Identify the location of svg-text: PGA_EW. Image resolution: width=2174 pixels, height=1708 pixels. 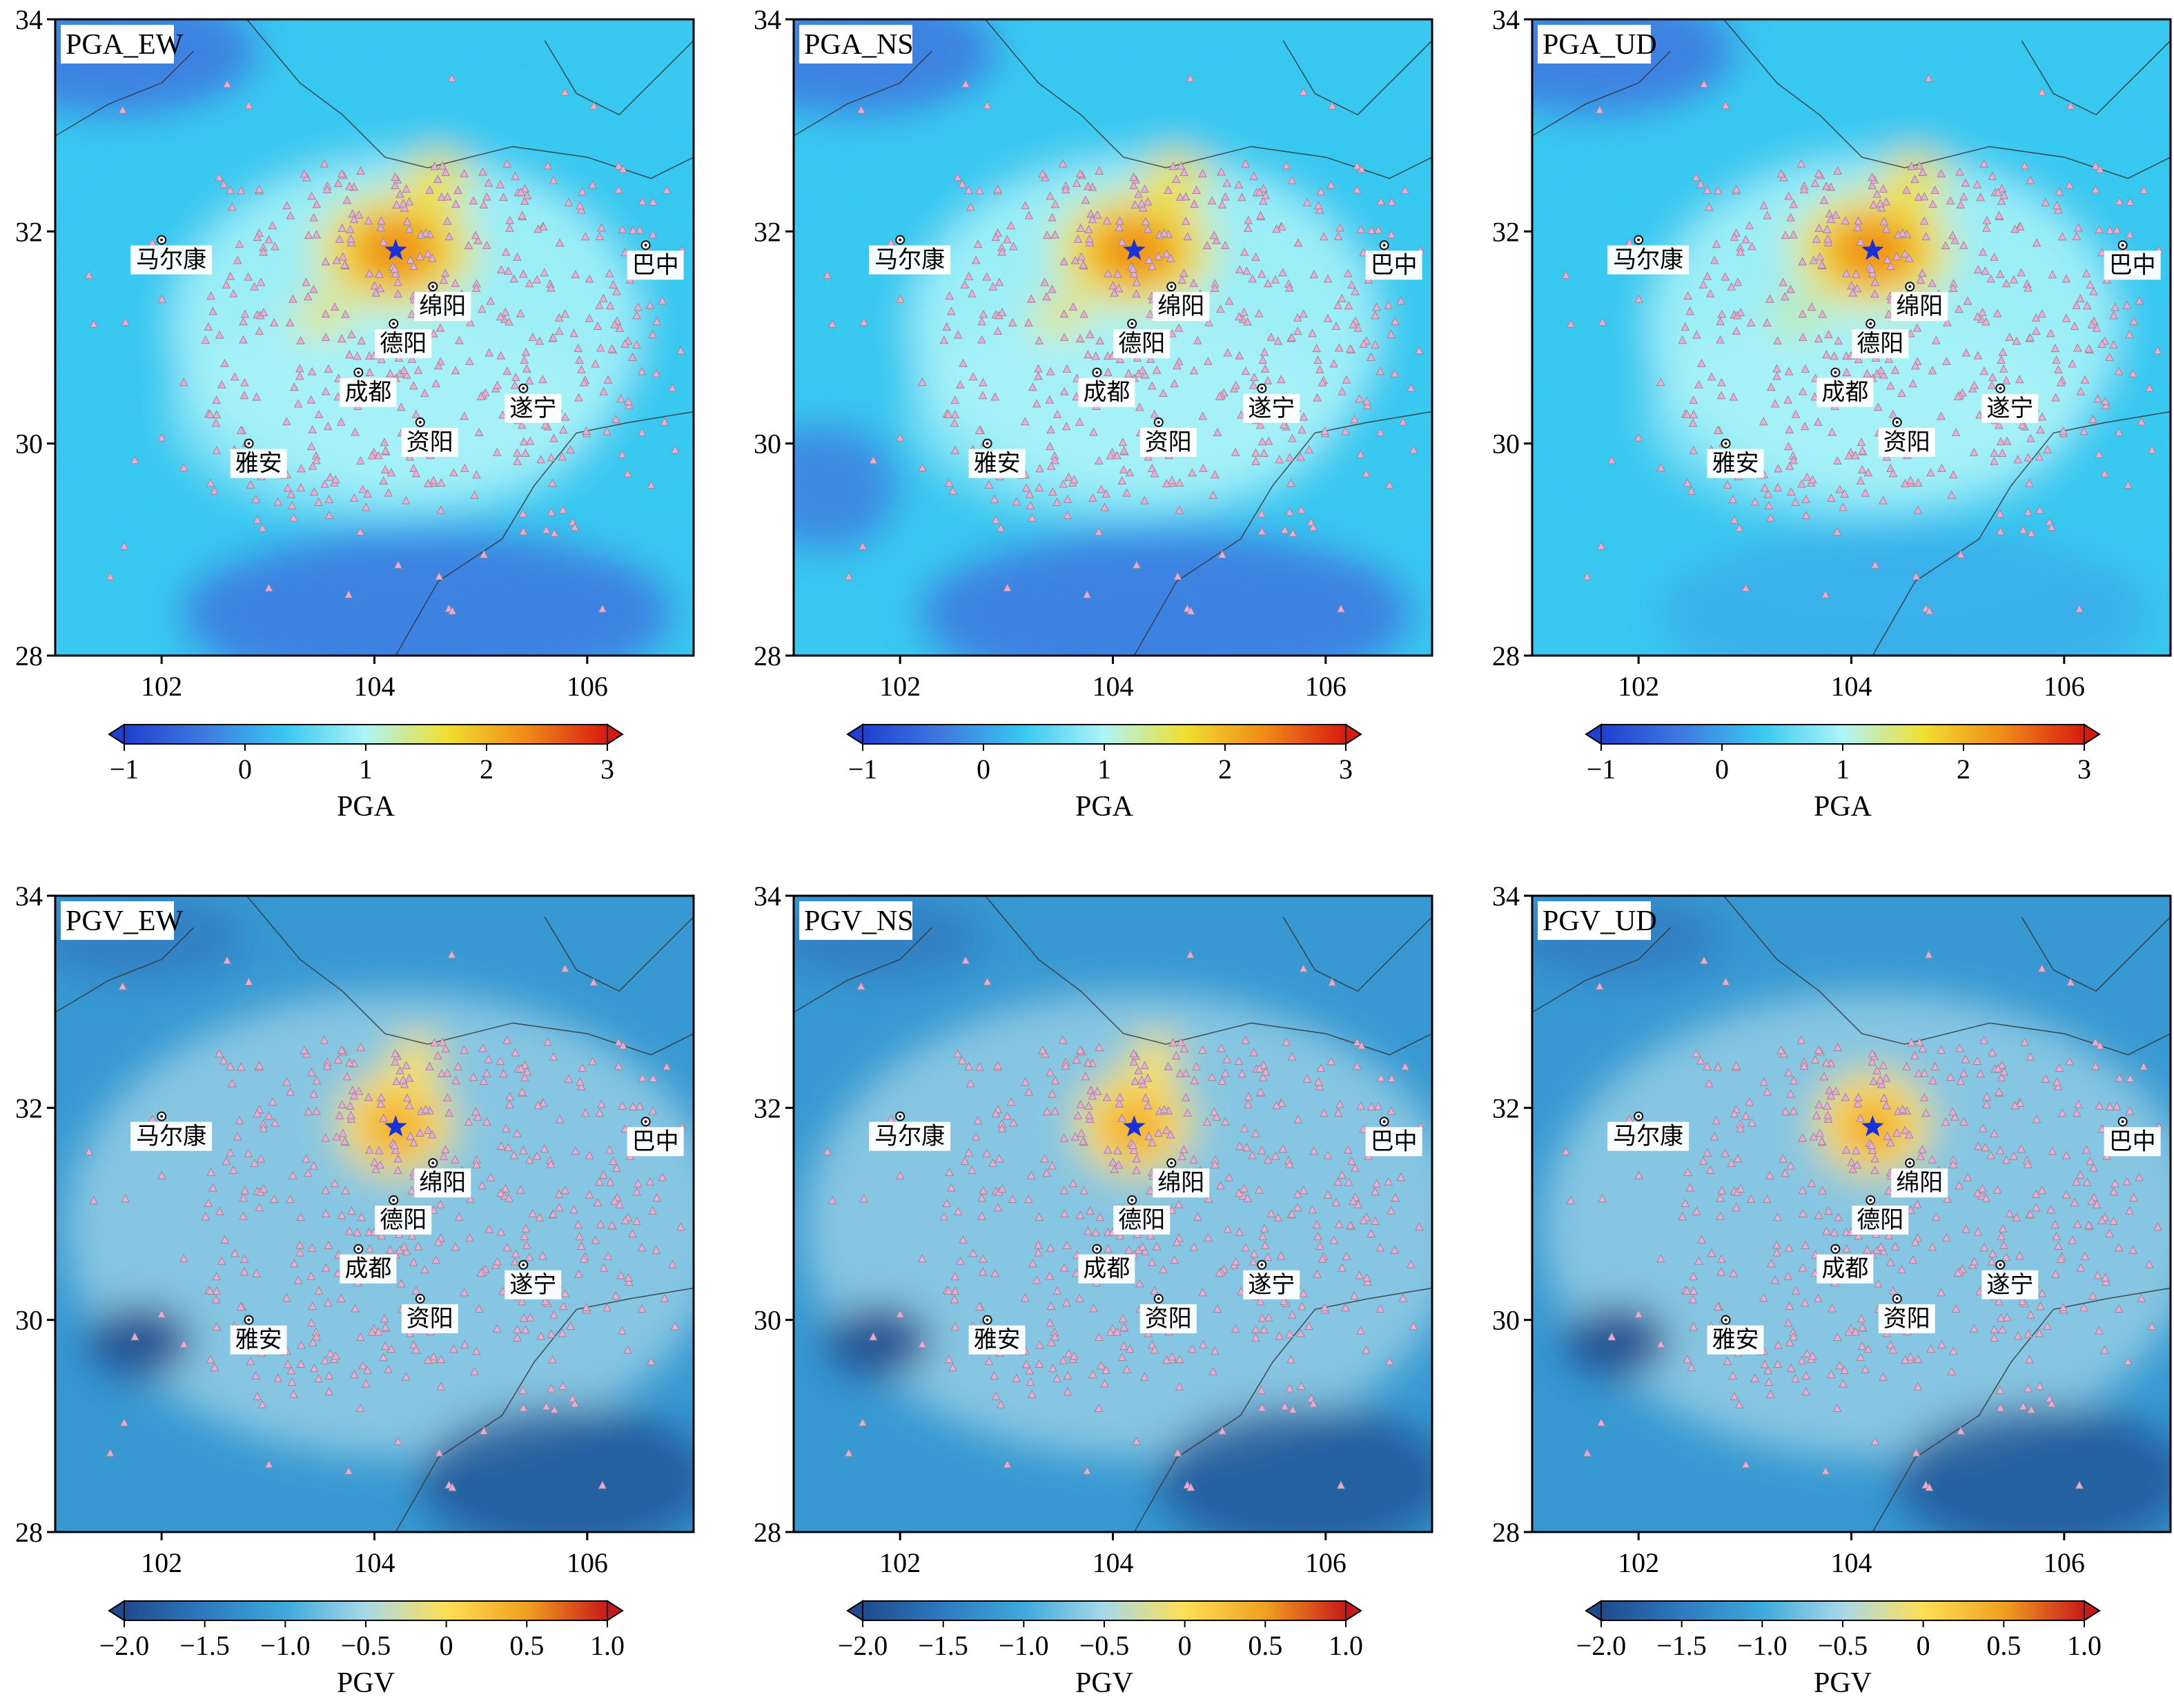
(125, 45).